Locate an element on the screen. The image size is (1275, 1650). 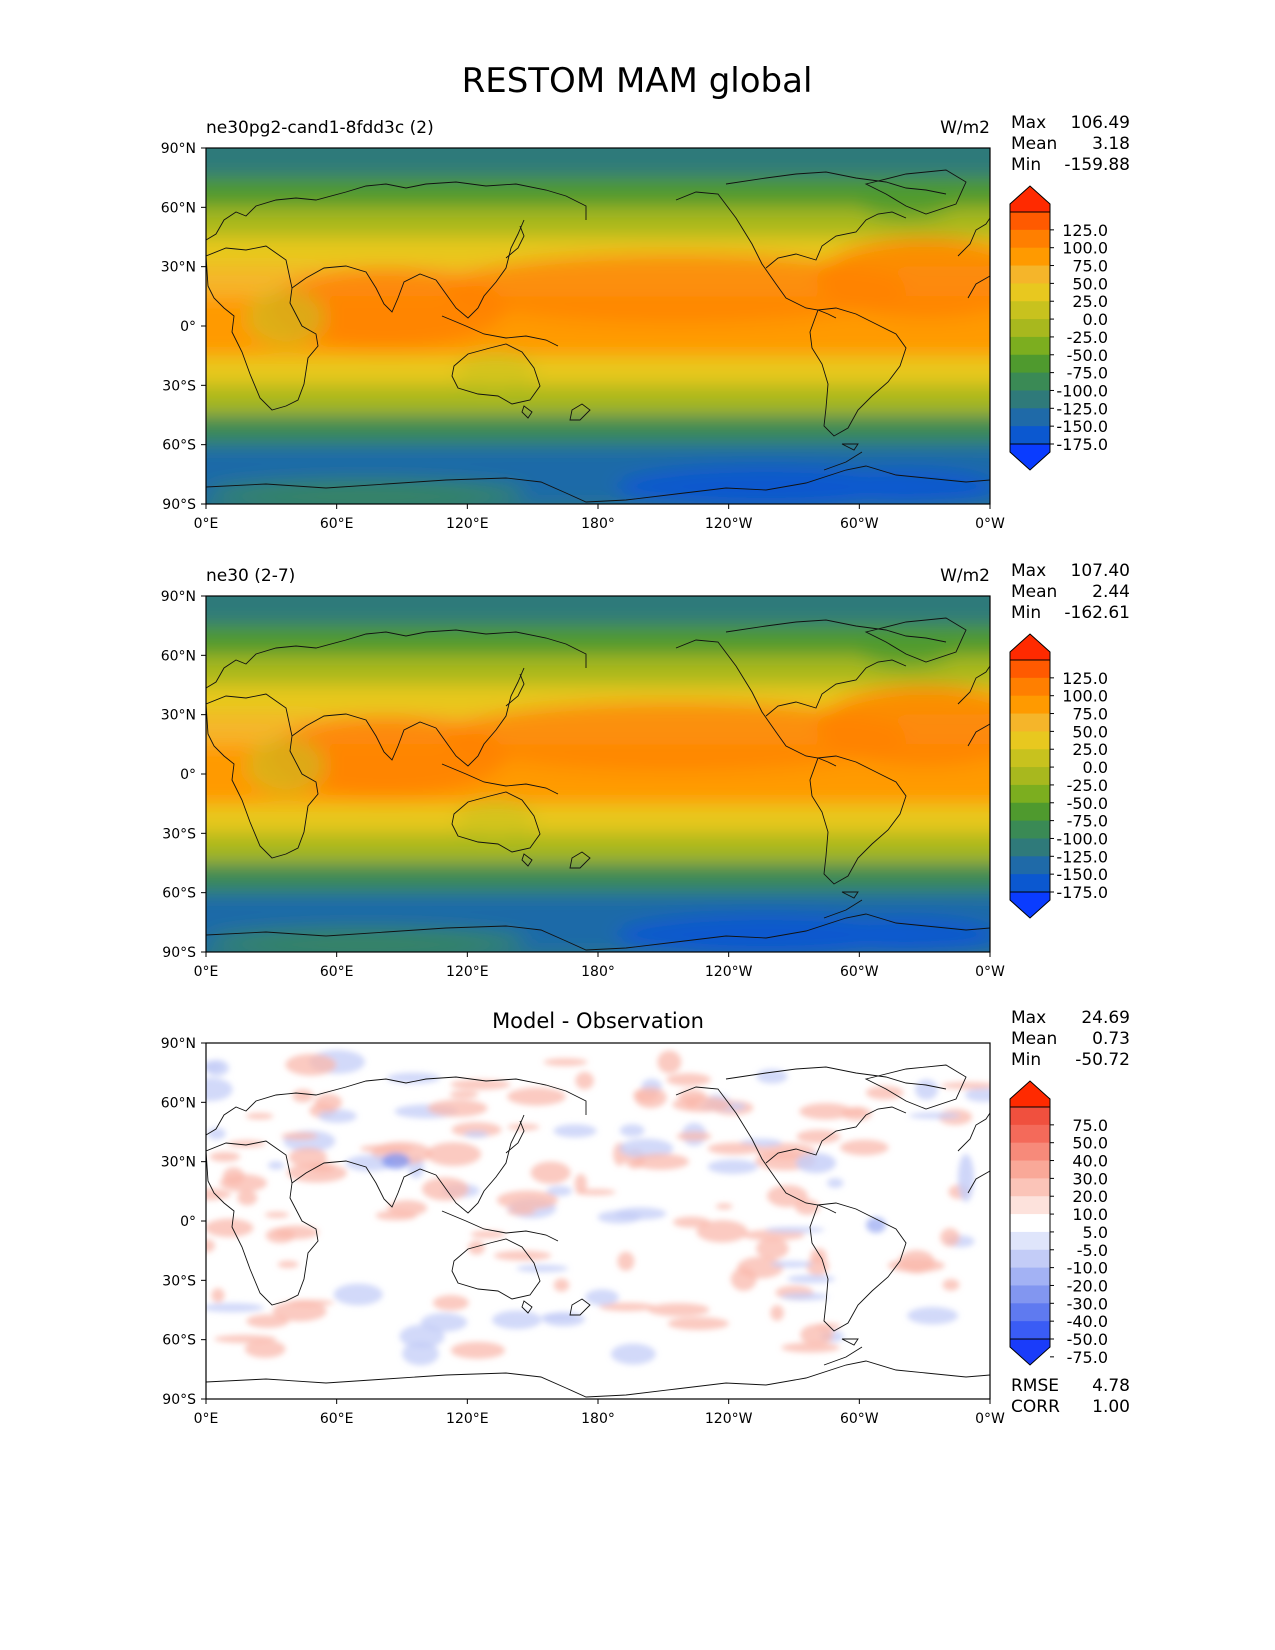
colorbar-label: -40.0 is located at coordinates (1087, 1321).